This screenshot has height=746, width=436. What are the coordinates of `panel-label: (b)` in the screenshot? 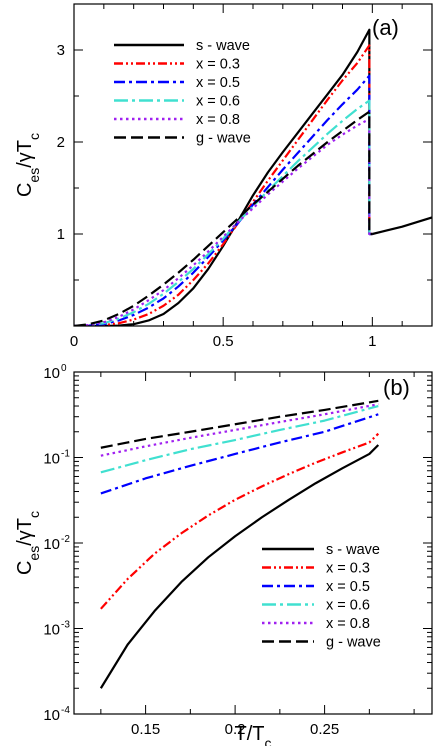 It's located at (396, 387).